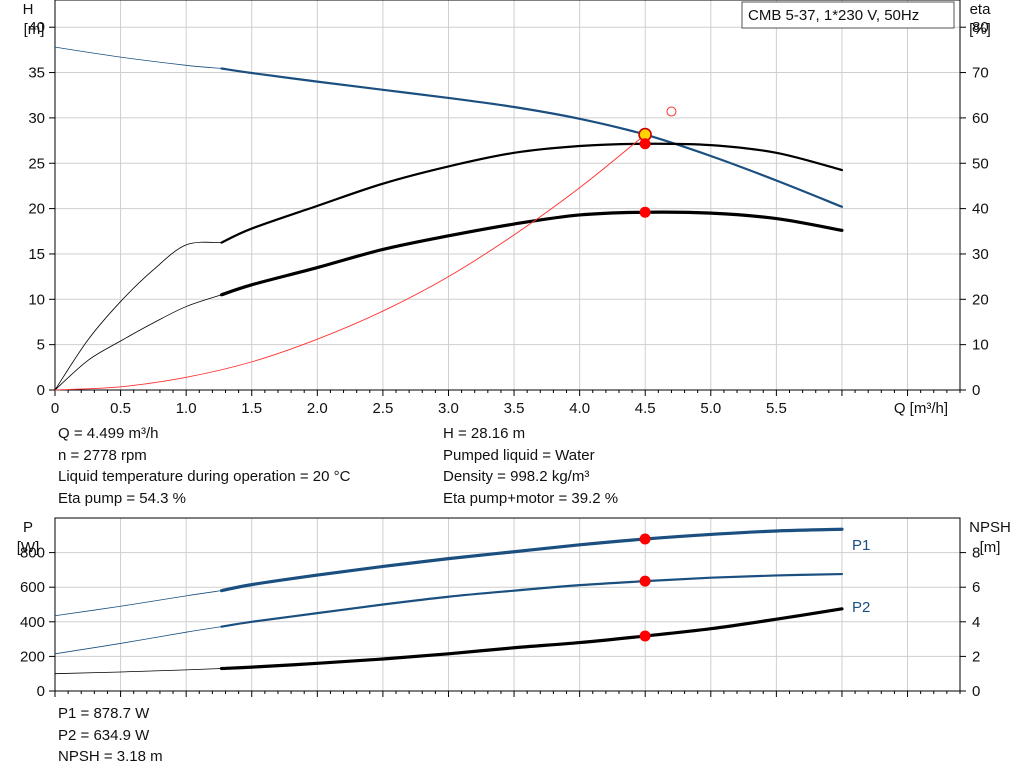 The width and height of the screenshot is (1024, 781). Describe the element at coordinates (110, 756) in the screenshot. I see `info-npsh: NPSH = 3.18 m` at that location.